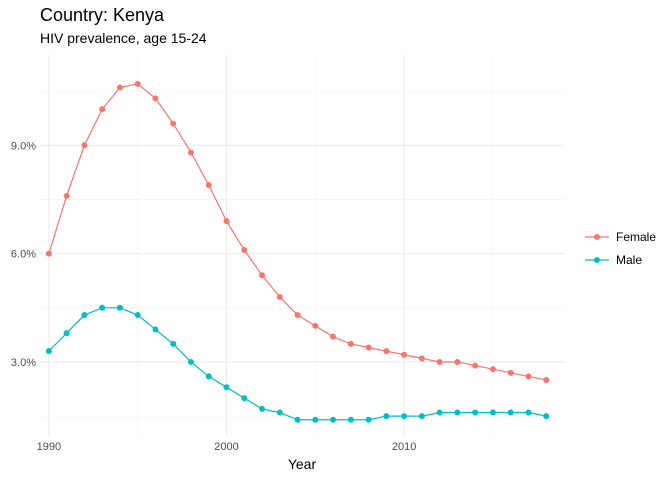 The image size is (672, 480). I want to click on x-tick-label: 2010, so click(404, 447).